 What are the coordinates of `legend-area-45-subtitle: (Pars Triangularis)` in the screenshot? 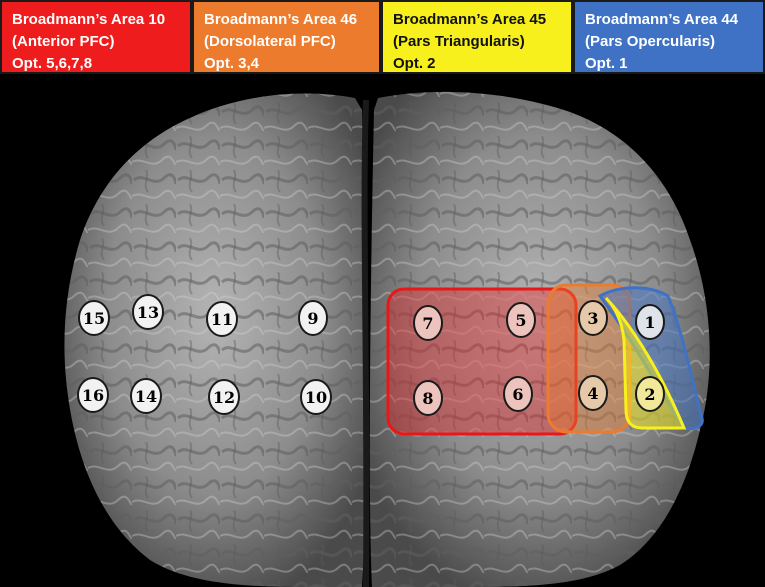 It's located at (459, 41).